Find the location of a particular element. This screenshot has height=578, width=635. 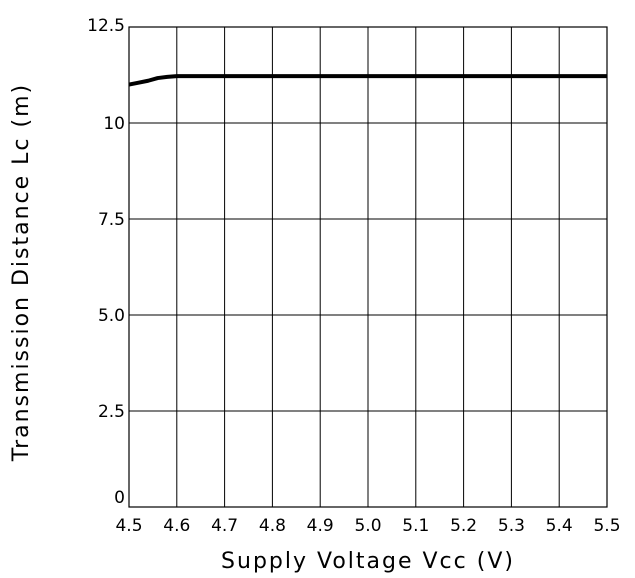

series-line is located at coordinates (367, 80).